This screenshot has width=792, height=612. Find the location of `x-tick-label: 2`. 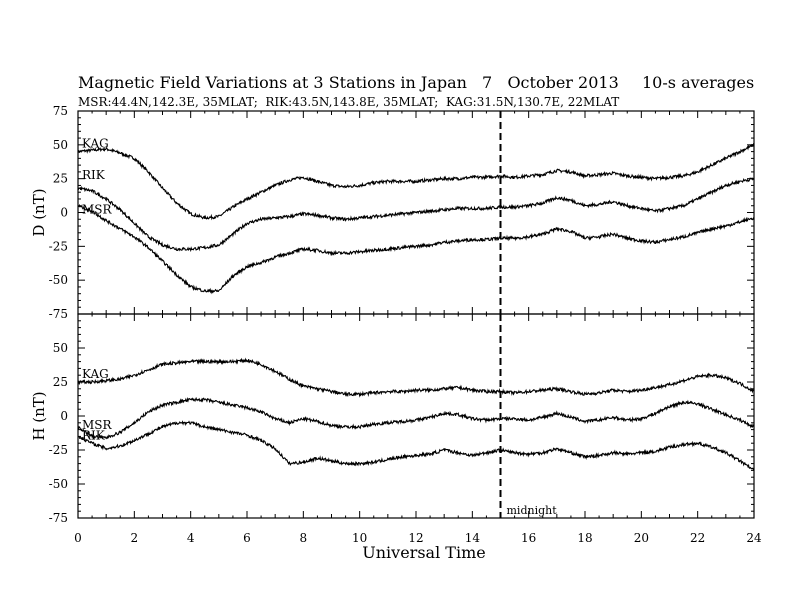

x-tick-label: 2 is located at coordinates (135, 538).